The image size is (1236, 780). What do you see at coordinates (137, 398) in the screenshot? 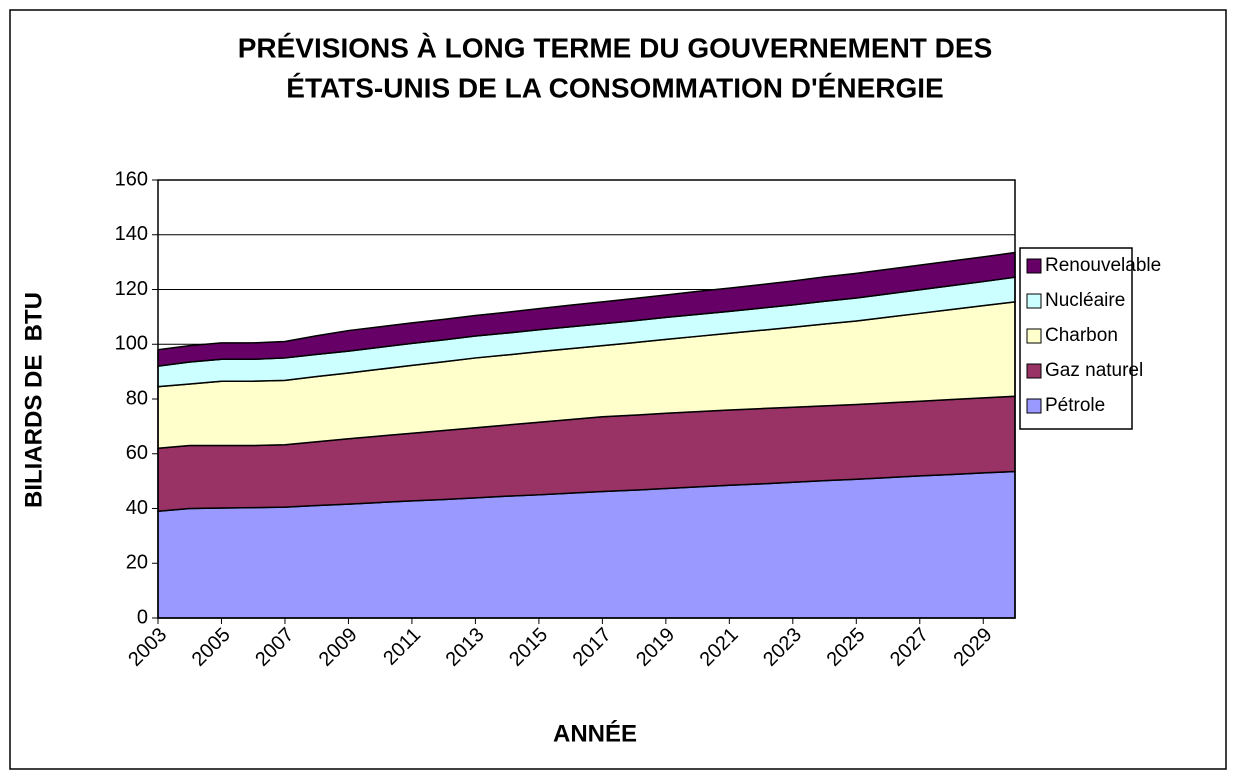
I see `y-tick-label: 80` at bounding box center [137, 398].